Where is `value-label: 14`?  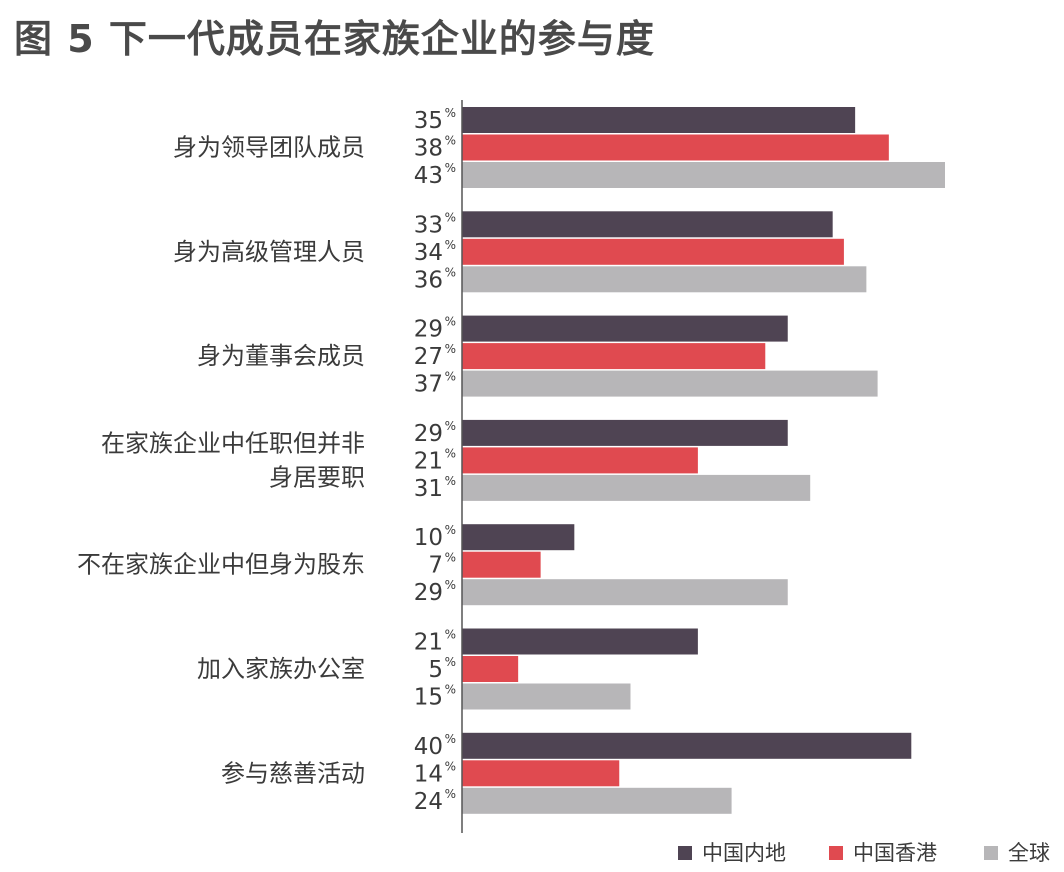
value-label: 14 is located at coordinates (428, 774).